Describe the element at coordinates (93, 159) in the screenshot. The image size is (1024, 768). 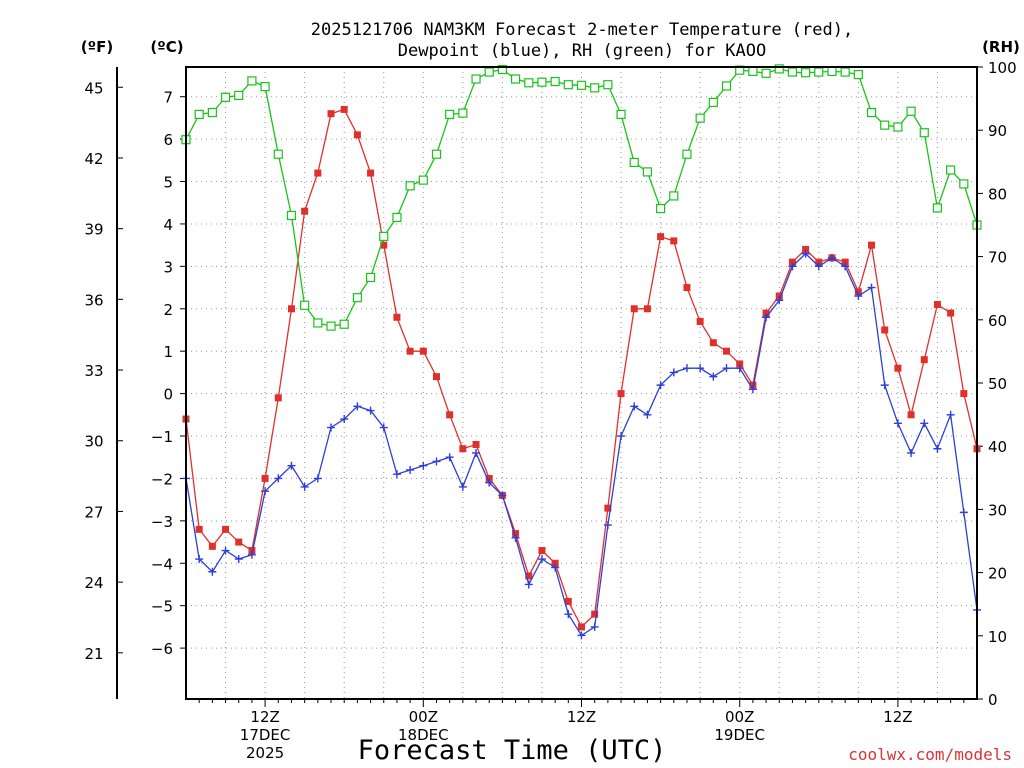
I see `fahrenheit-tick-label: 42` at that location.